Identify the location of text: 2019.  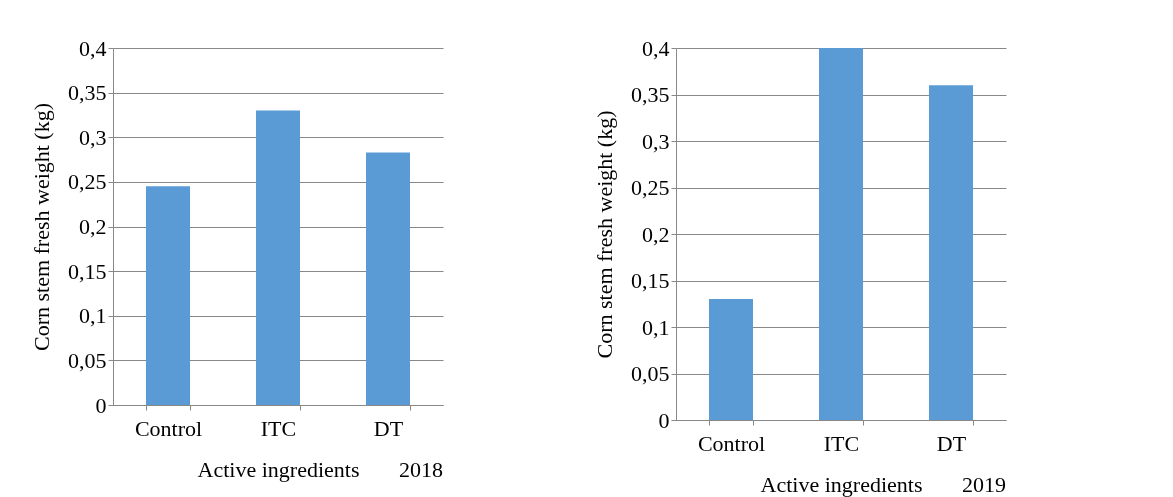
(984, 484).